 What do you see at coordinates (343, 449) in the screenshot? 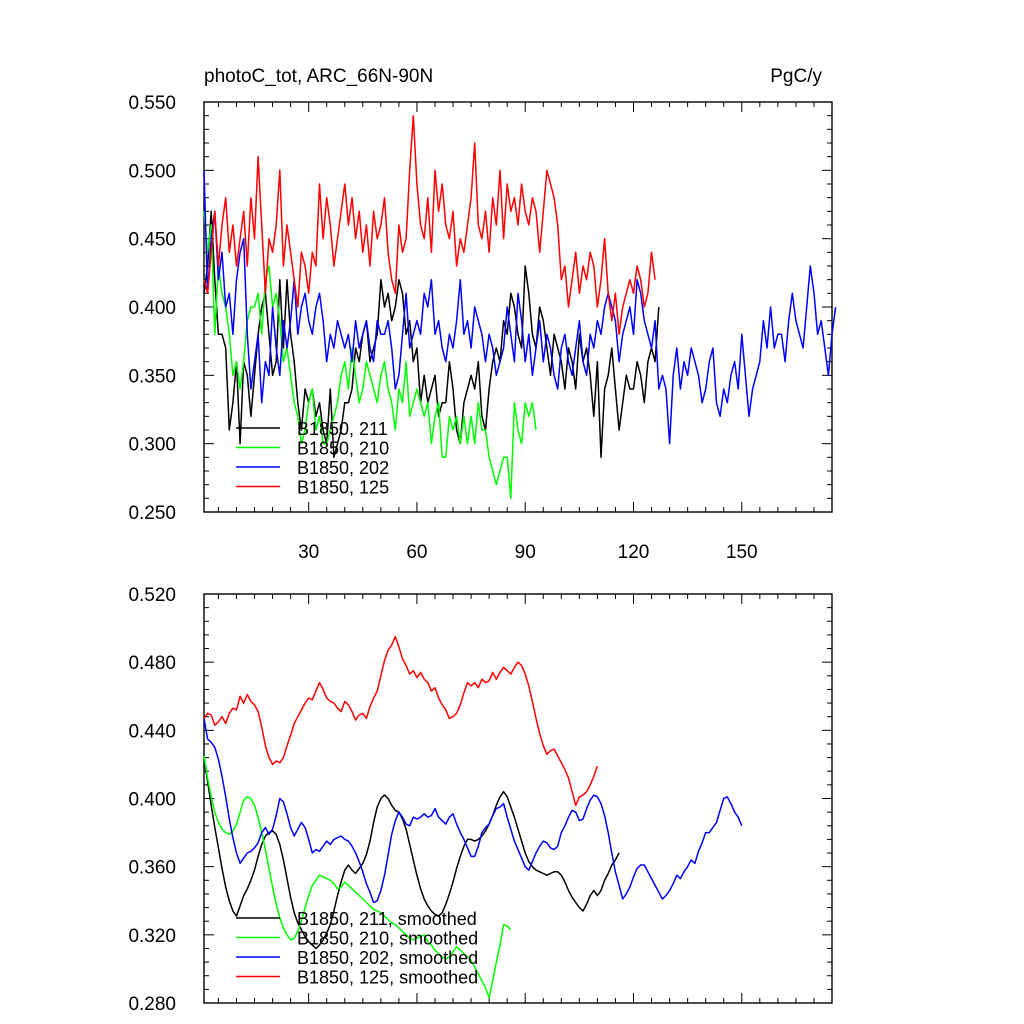
I see `legend-label: B1850, 210` at bounding box center [343, 449].